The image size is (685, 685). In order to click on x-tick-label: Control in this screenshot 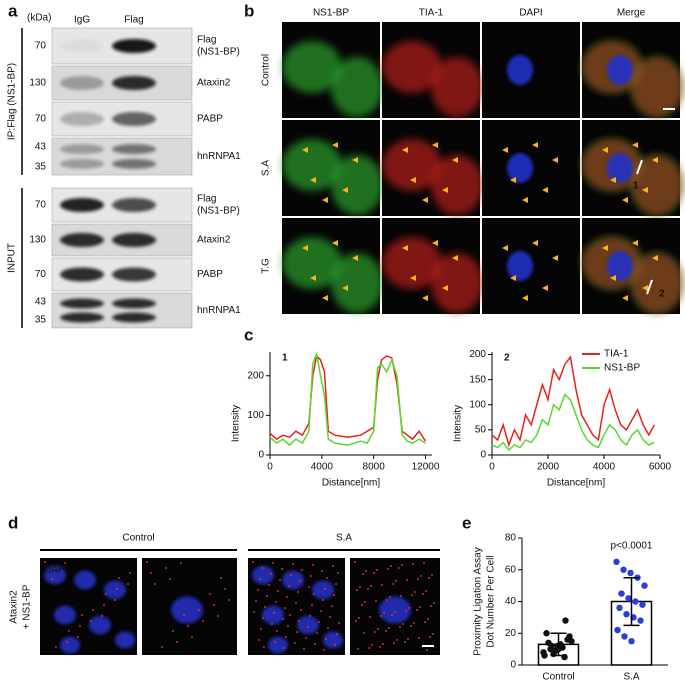, I will do `click(558, 677)`.